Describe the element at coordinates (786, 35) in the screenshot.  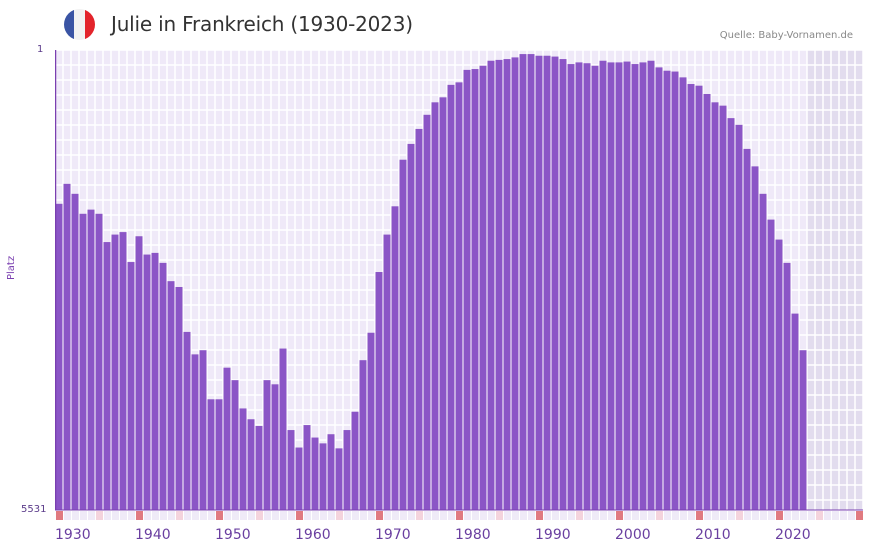
I see `source-link: Quelle: Baby-Vornamen.de` at that location.